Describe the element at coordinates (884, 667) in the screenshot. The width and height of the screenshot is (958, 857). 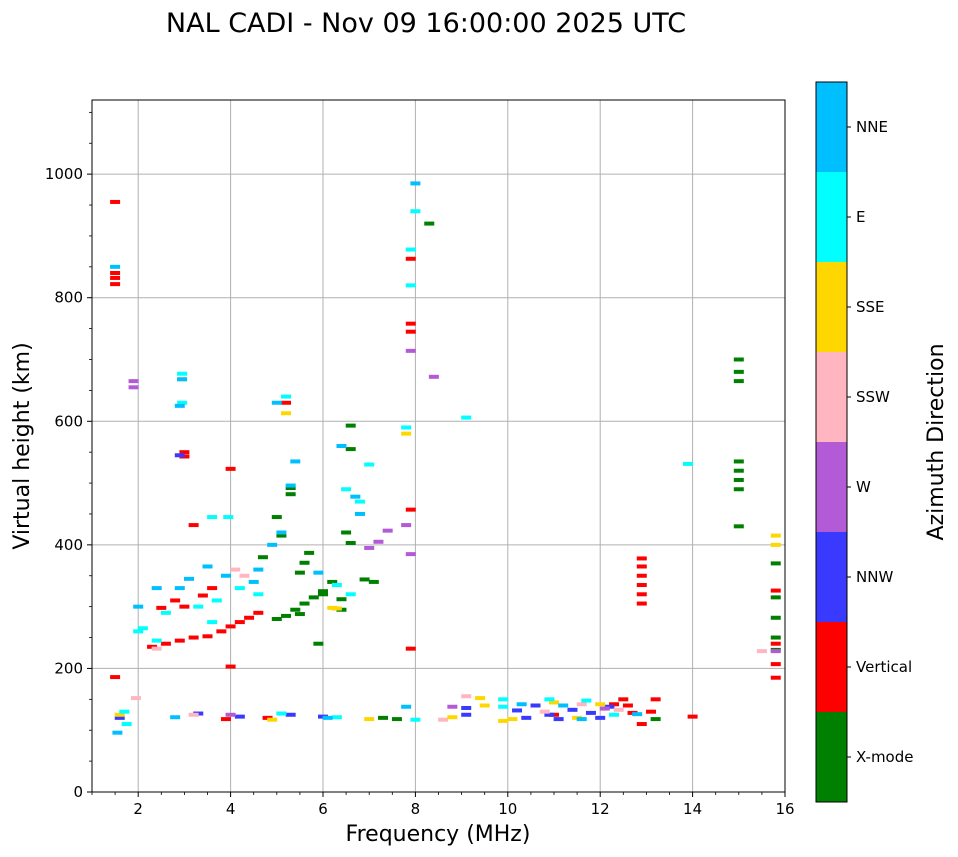
I see `colorbar-label: Vertical` at that location.